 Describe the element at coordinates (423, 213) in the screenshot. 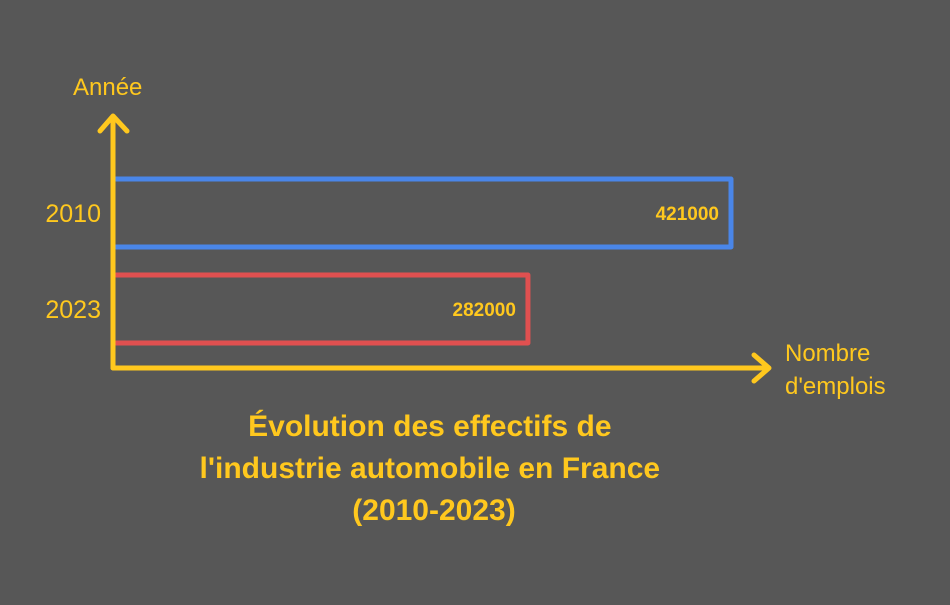

I see `bar-2010` at that location.